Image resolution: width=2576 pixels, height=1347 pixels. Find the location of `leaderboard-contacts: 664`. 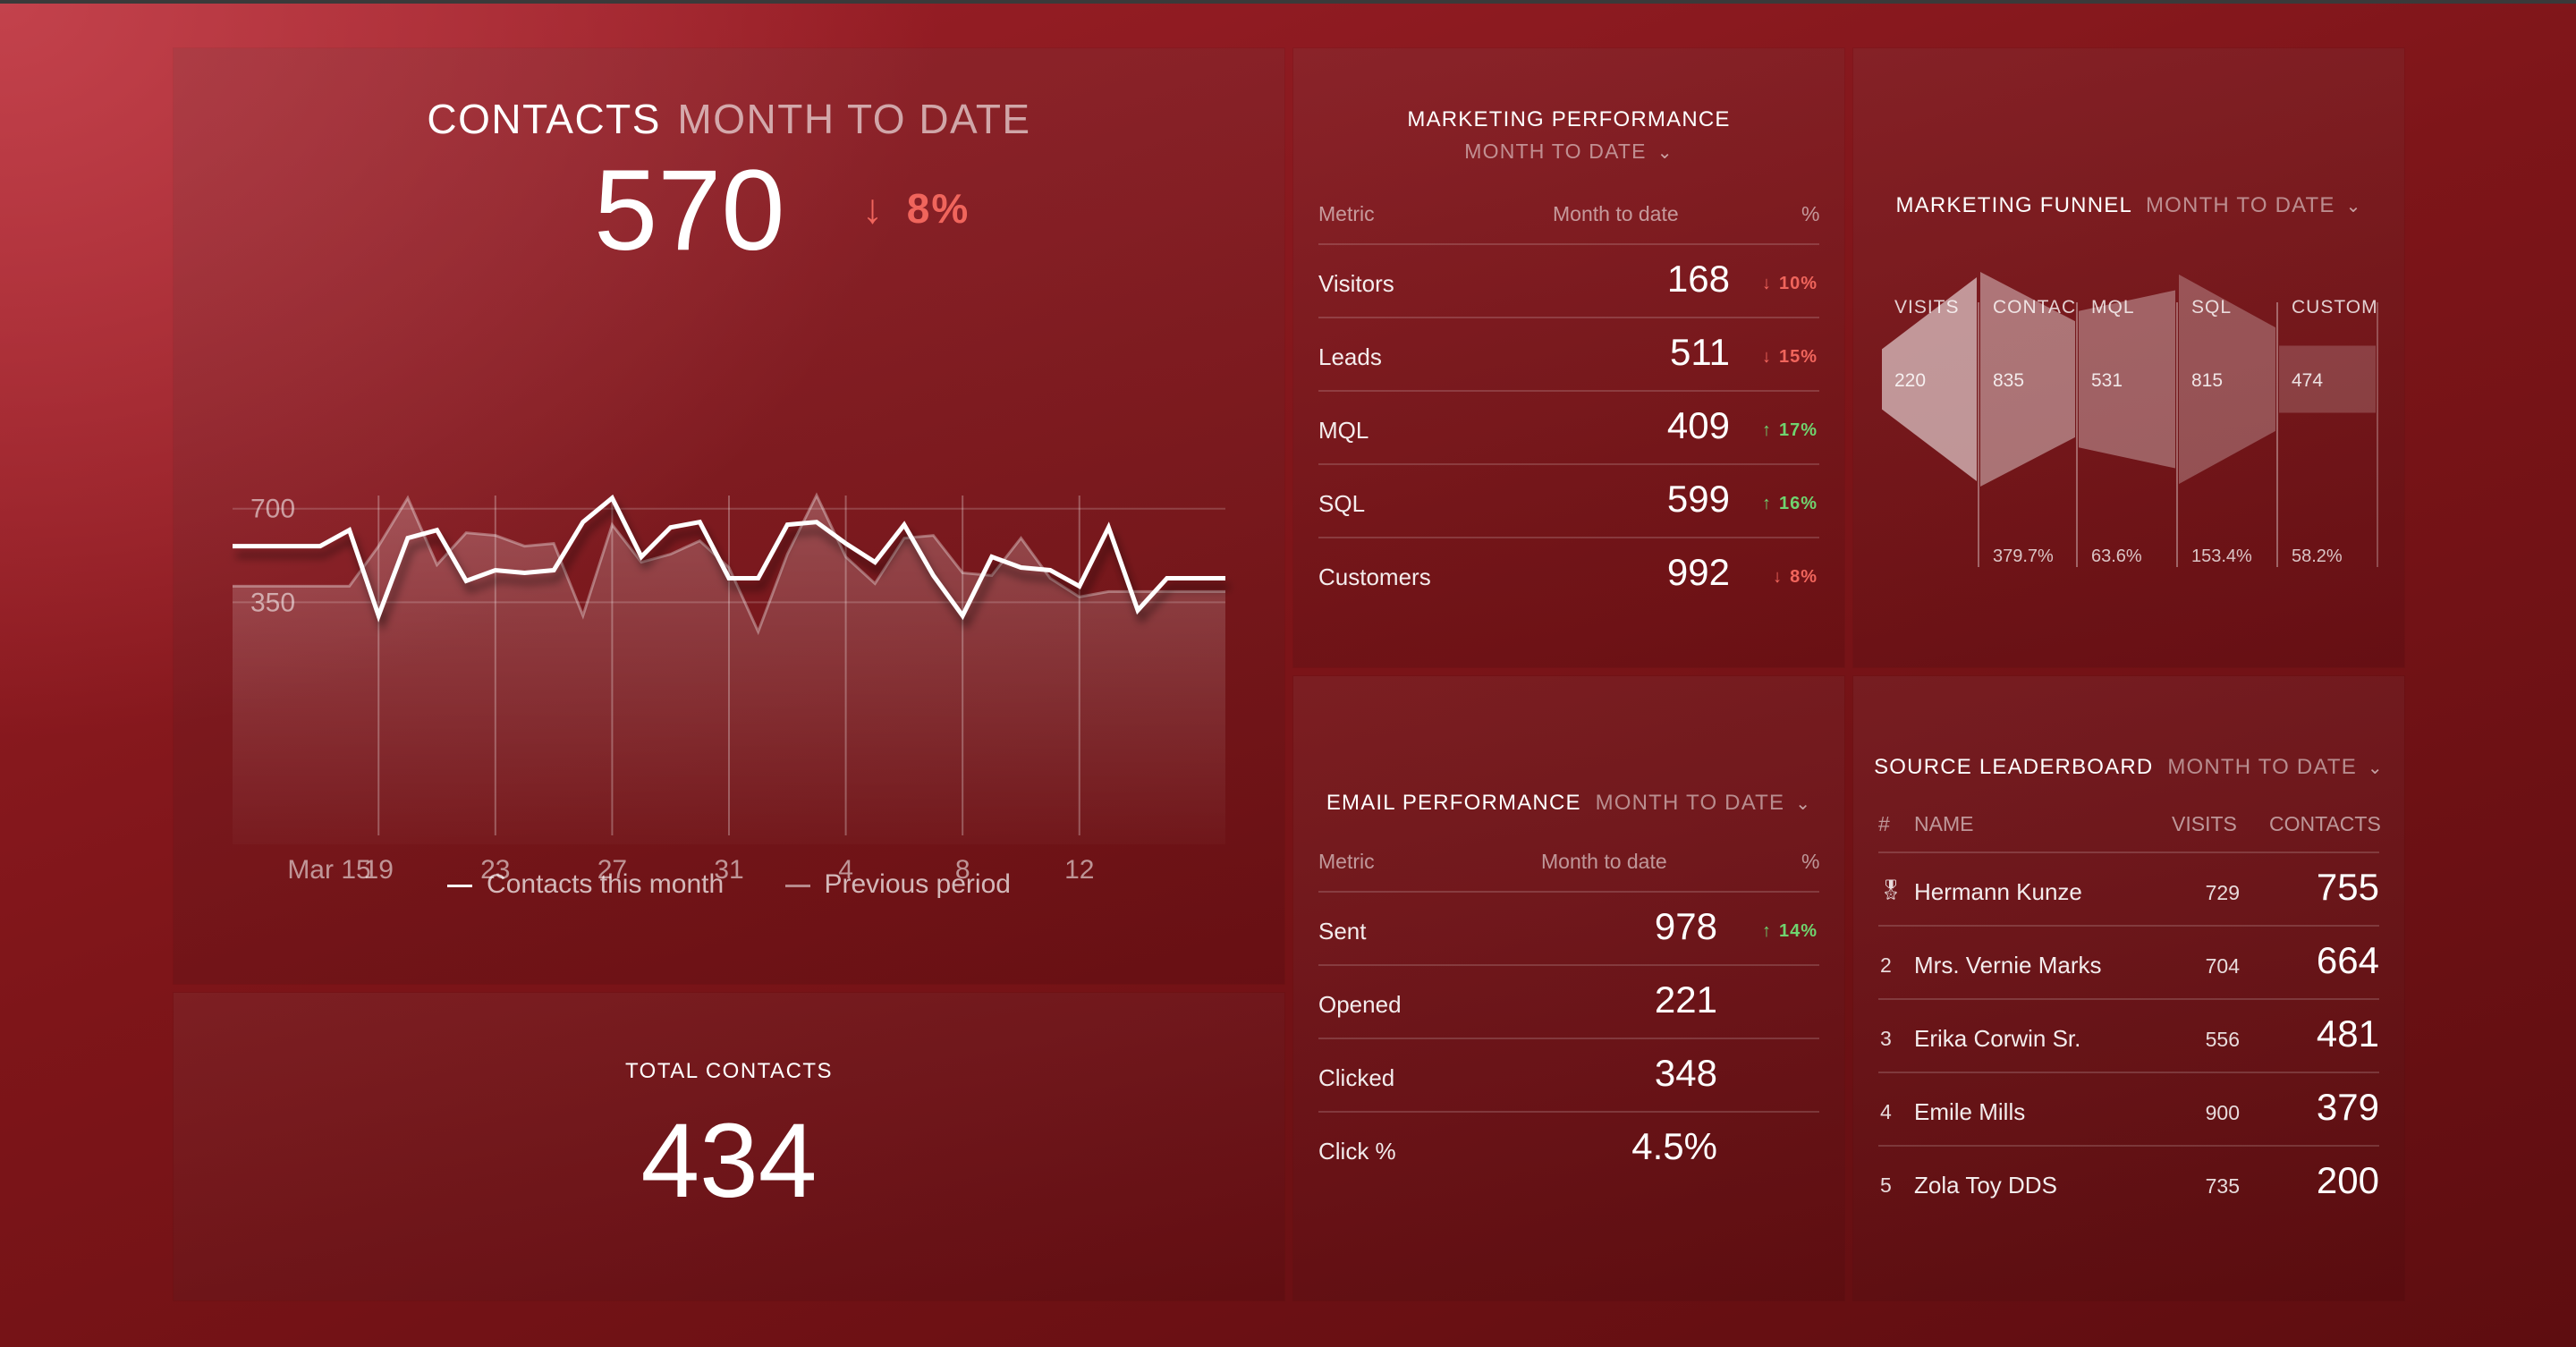

leaderboard-contacts: 664 is located at coordinates (2347, 960).